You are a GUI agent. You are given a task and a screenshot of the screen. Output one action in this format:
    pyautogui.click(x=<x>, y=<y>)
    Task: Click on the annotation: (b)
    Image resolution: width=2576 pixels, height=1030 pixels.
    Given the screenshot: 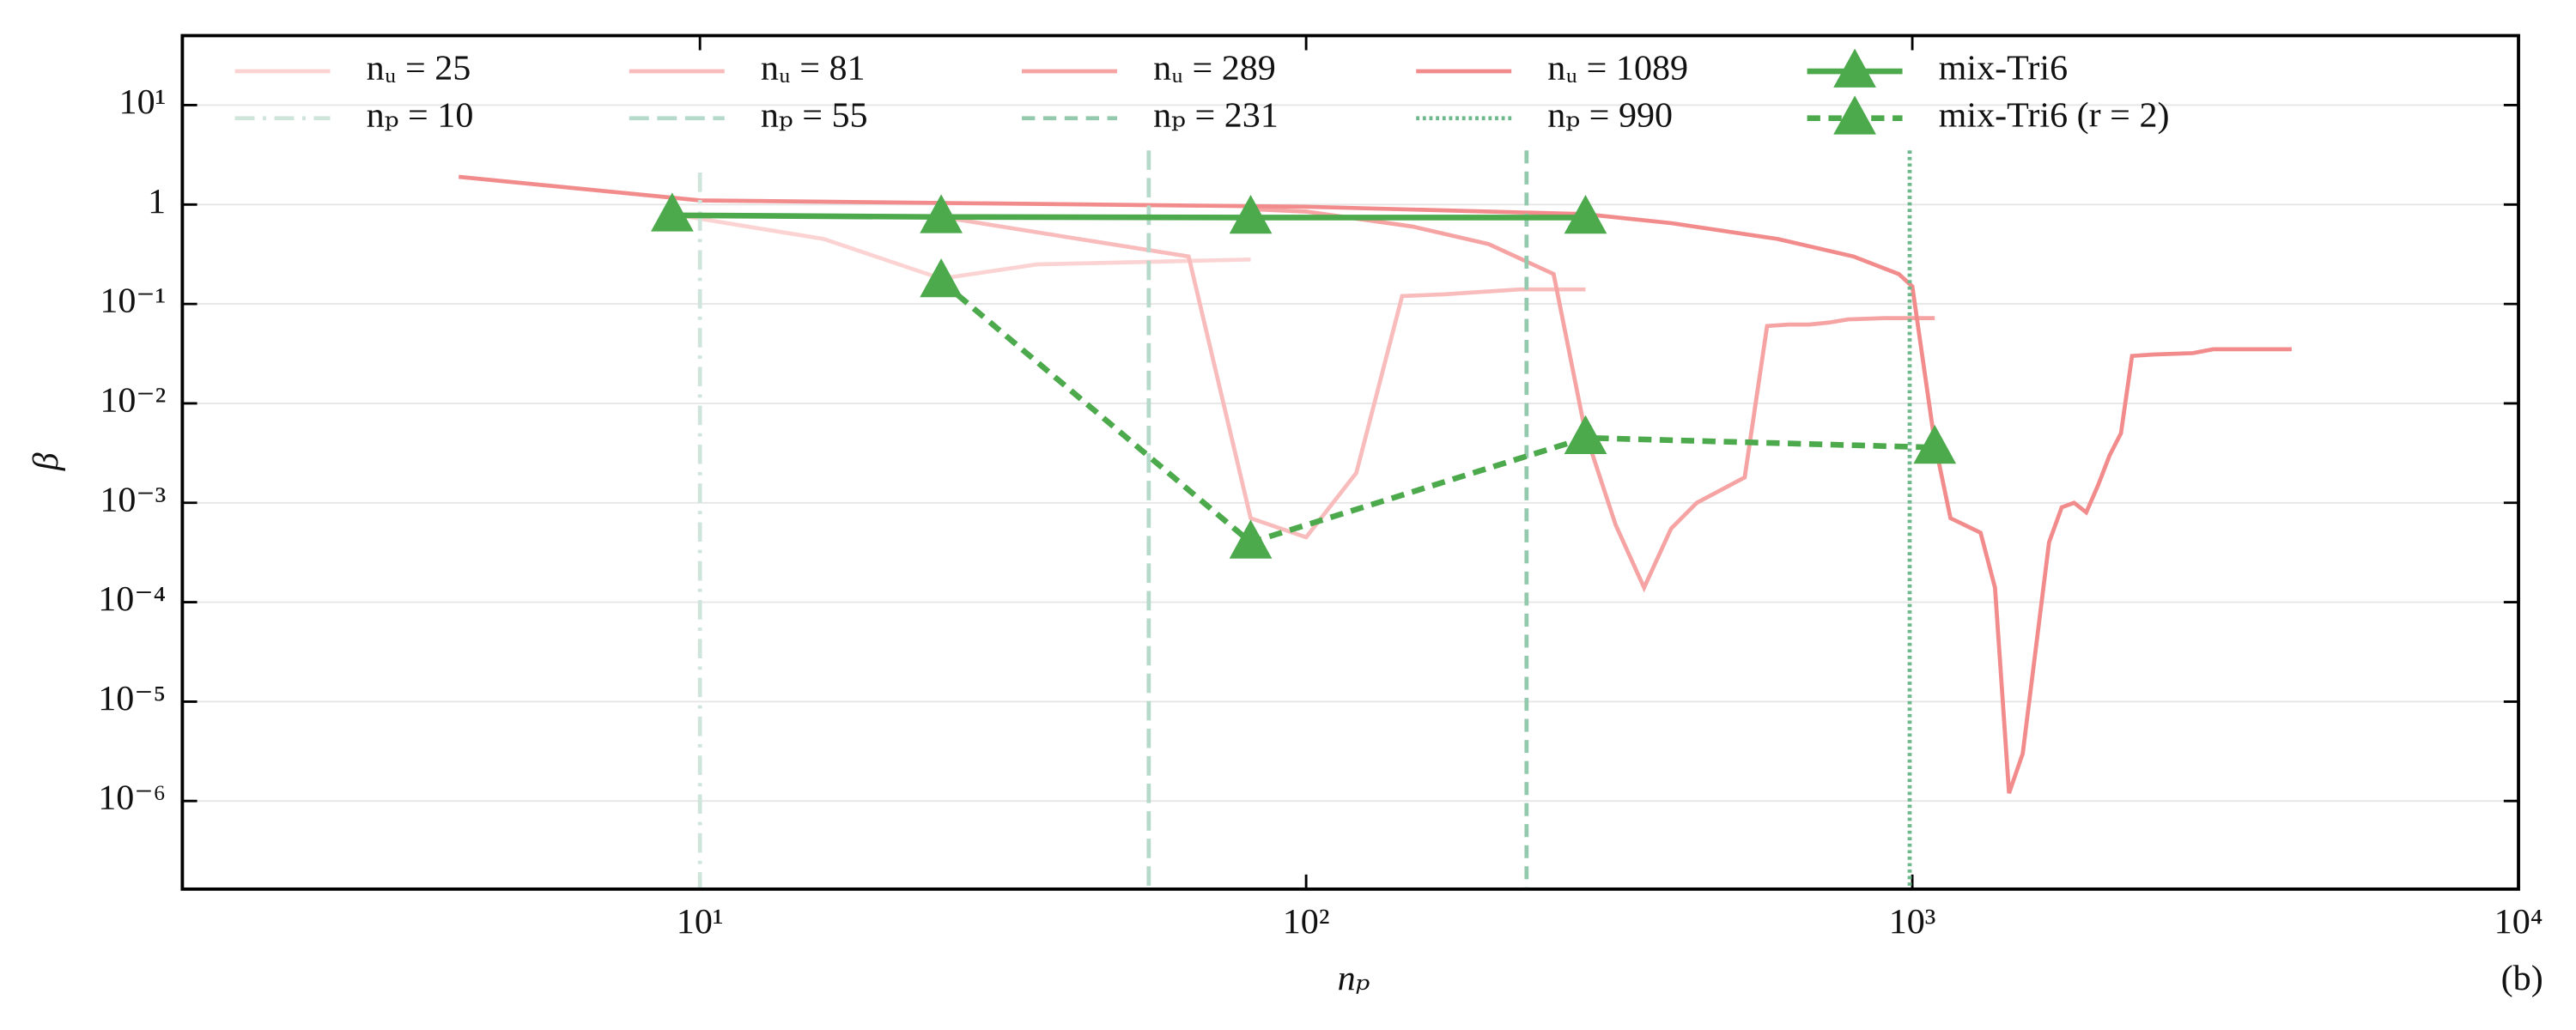 What is the action you would take?
    pyautogui.click(x=2522, y=978)
    